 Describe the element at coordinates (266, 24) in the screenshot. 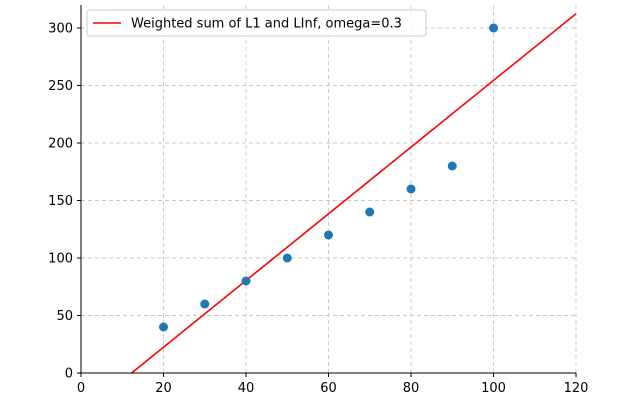

I see `legend-label: Weighted sum of L1 and LInf, omega=0.3` at that location.